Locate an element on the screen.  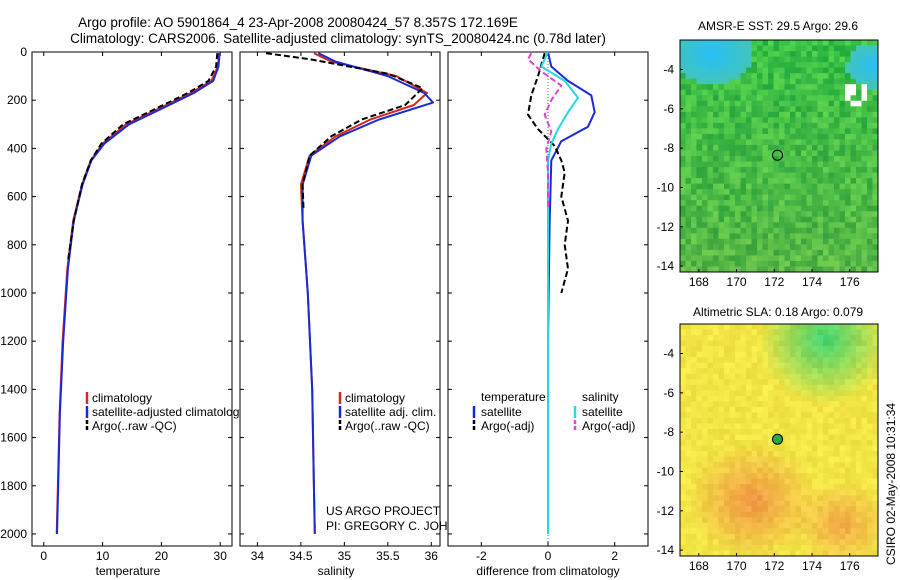
legend-argo-label: Argo(..raw -QC) is located at coordinates (387, 426).